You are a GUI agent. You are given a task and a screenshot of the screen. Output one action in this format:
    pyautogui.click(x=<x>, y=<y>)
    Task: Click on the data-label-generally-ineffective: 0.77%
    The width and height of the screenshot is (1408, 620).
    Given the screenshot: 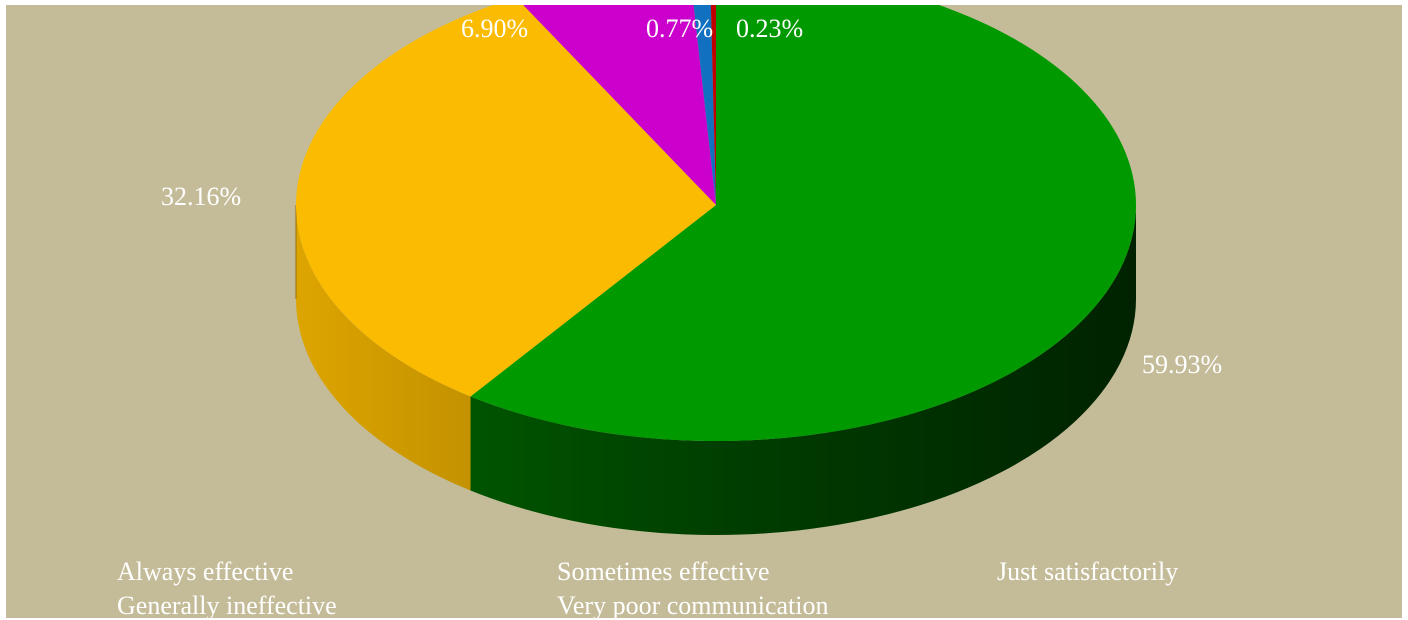 What is the action you would take?
    pyautogui.click(x=679, y=28)
    